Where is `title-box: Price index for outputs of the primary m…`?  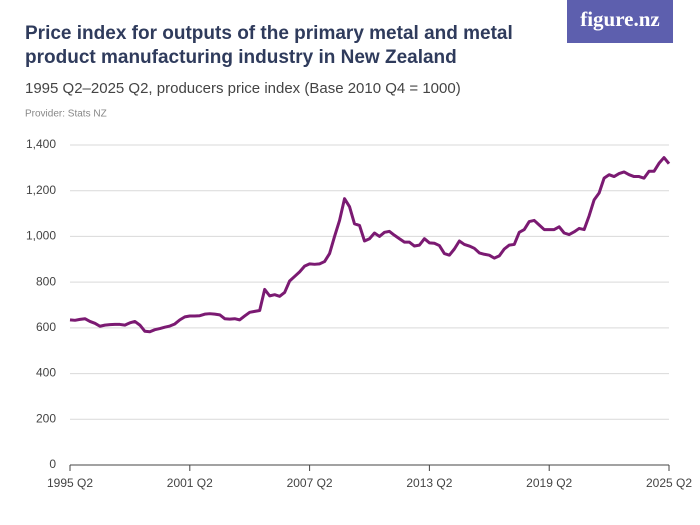 title-box: Price index for outputs of the primary m… is located at coordinates (269, 45).